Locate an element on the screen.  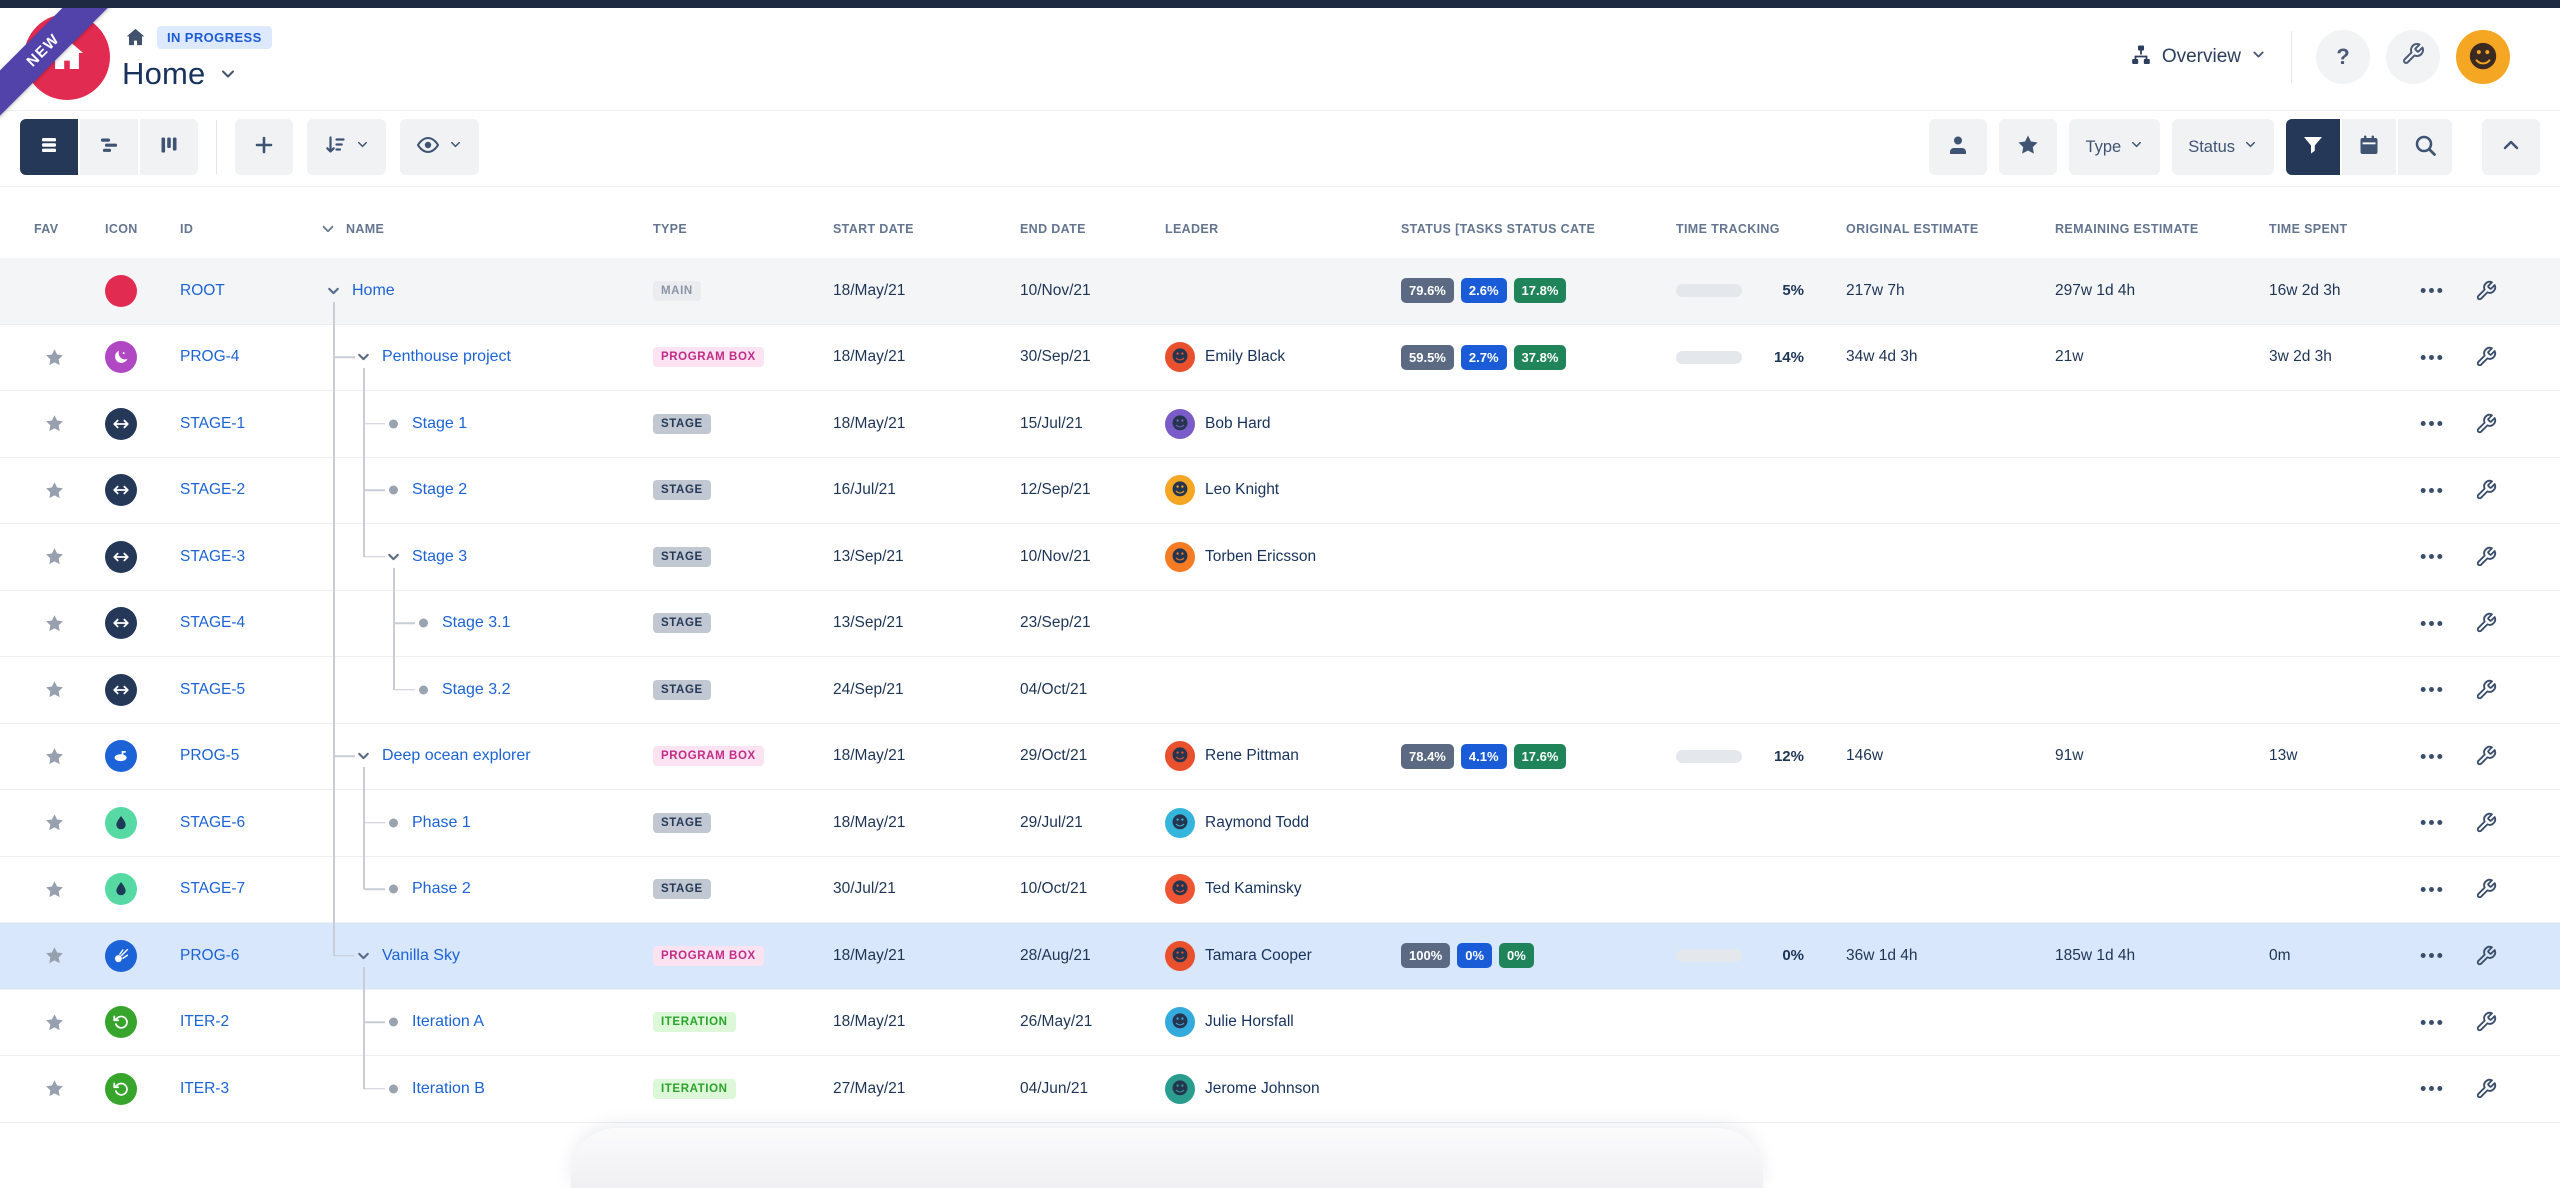
row-name-link: Deep ocean explorer is located at coordinates (456, 756).